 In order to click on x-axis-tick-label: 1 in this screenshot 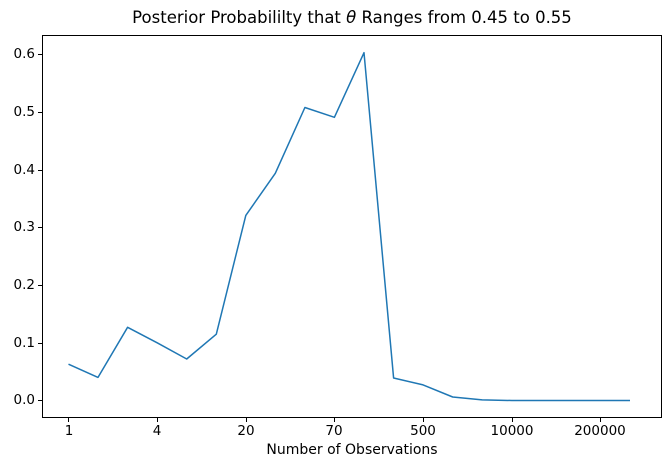, I will do `click(69, 431)`.